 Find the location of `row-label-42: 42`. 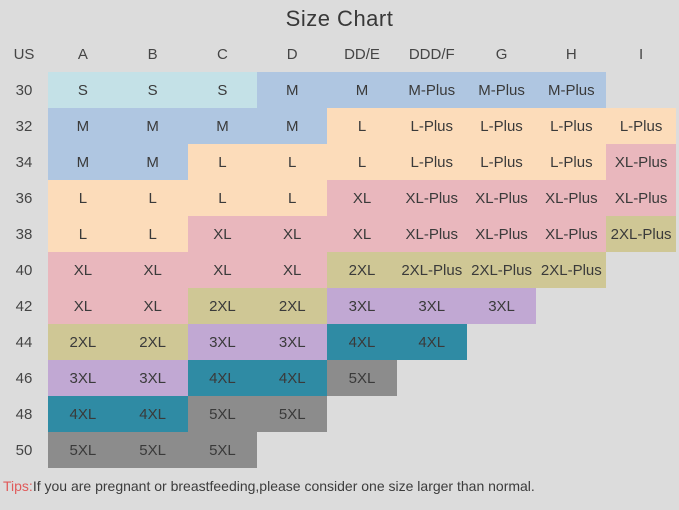

row-label-42: 42 is located at coordinates (24, 306).